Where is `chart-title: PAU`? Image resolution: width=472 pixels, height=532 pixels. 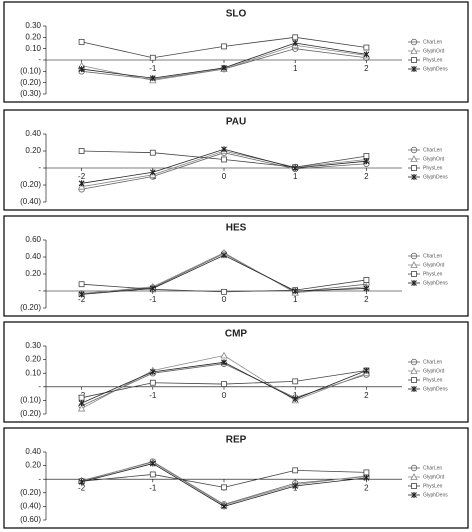
chart-title: PAU is located at coordinates (236, 122).